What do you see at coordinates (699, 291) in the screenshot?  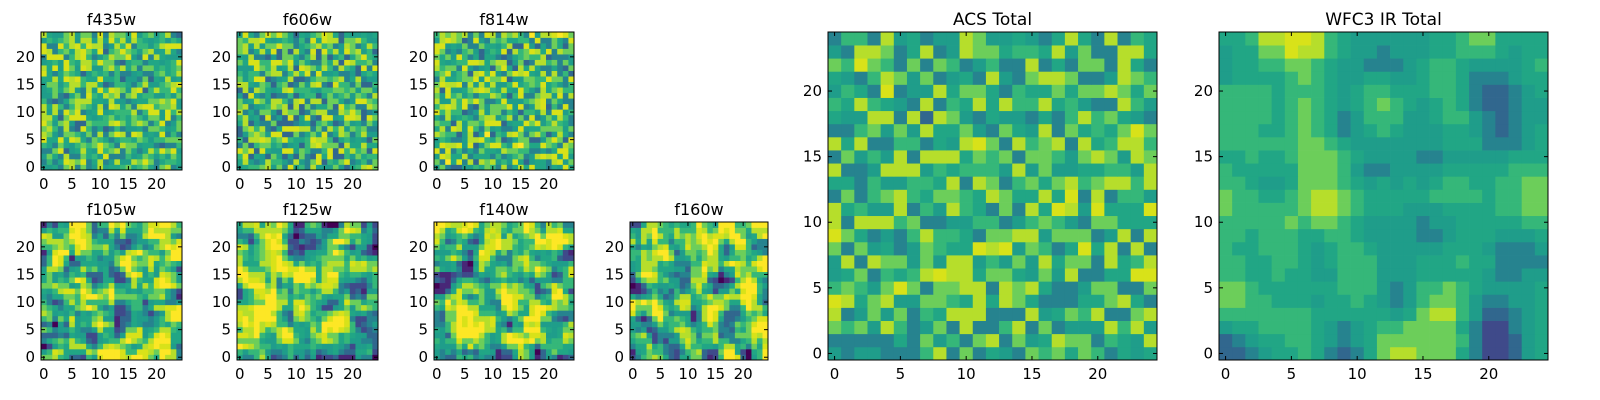 I see `axes-frame` at bounding box center [699, 291].